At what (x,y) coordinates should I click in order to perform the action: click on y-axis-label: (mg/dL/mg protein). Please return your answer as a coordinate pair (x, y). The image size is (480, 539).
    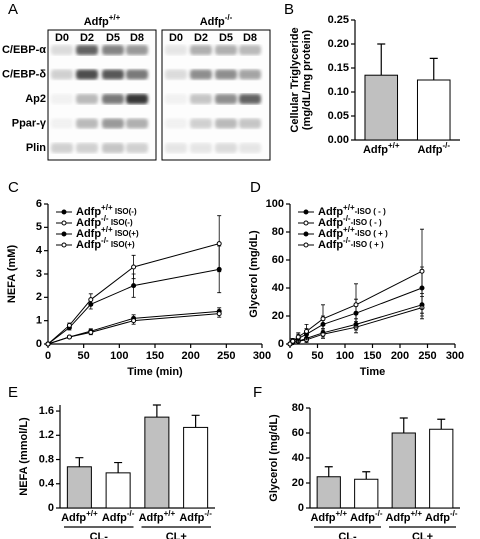
    Looking at the image, I should click on (307, 80).